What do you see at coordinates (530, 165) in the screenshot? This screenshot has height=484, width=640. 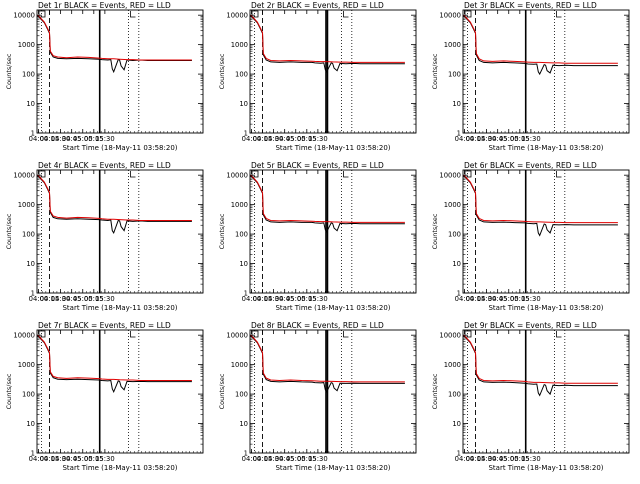 I see `chart-title: Det 6r BLACK = Events, RED = LLD` at bounding box center [530, 165].